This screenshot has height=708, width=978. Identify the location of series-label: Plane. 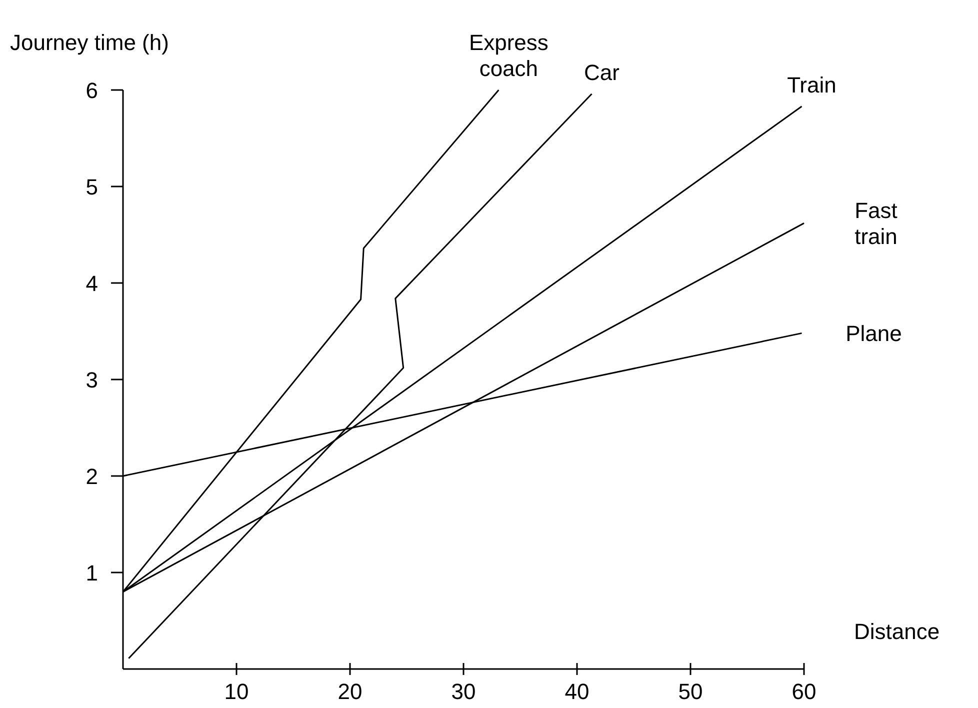
(874, 333).